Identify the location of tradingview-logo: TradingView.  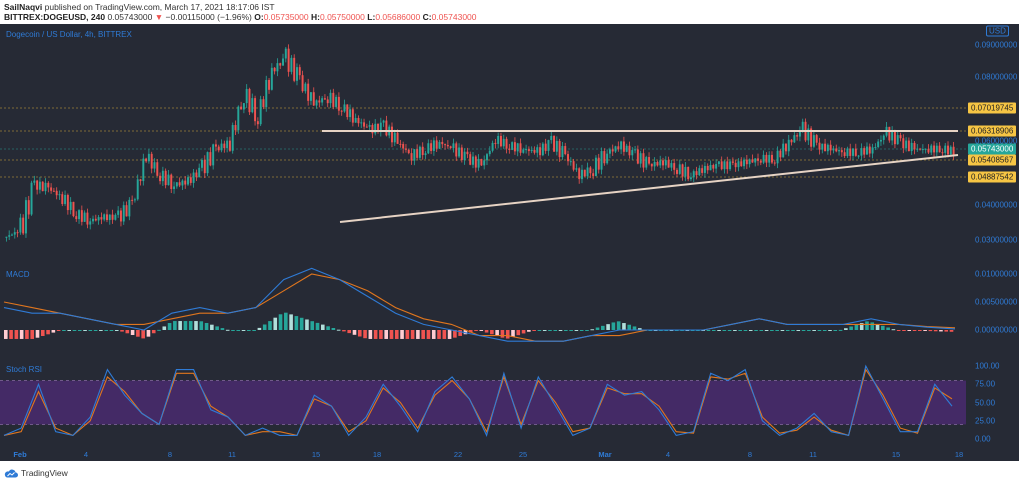
(36, 473).